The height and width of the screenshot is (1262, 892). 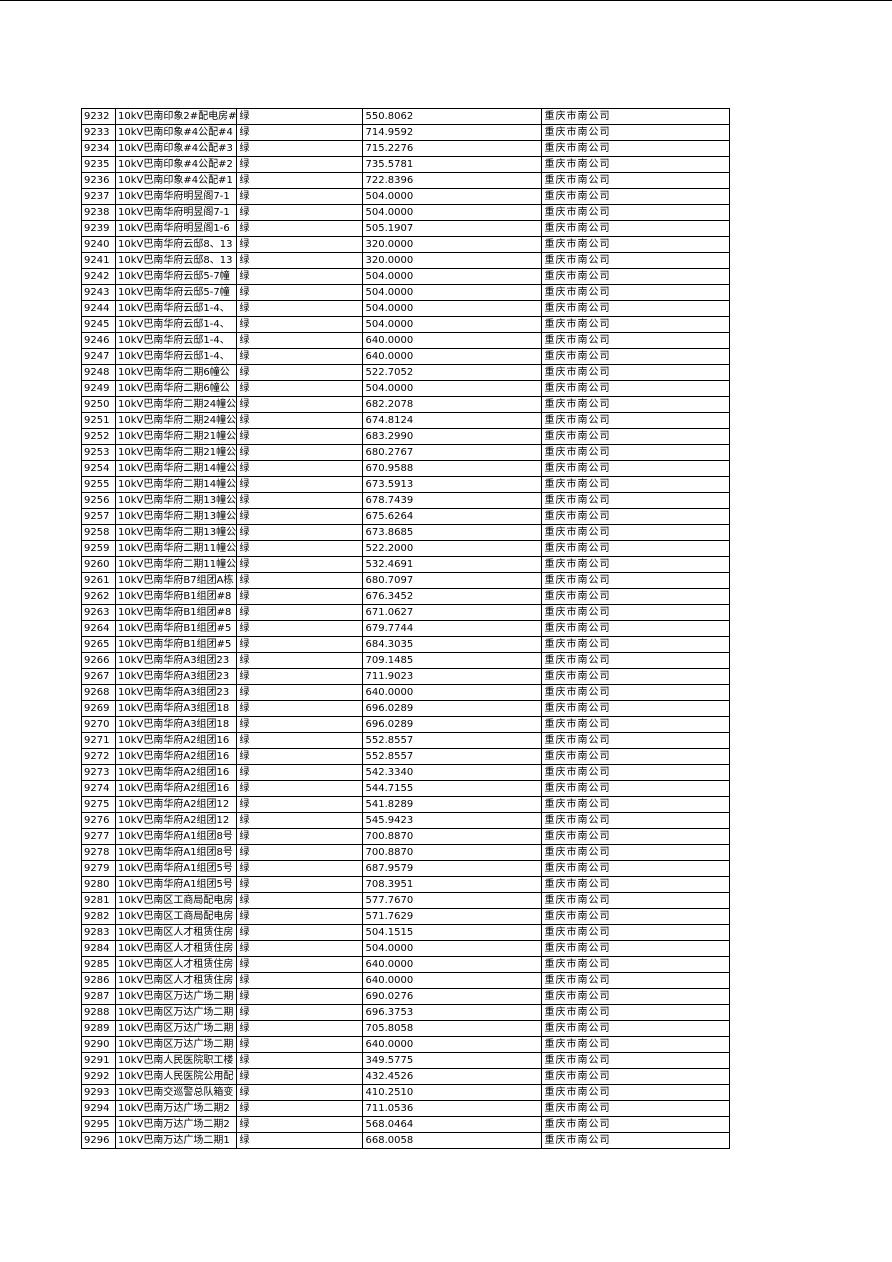 I want to click on row-id: 9250, so click(x=98, y=404).